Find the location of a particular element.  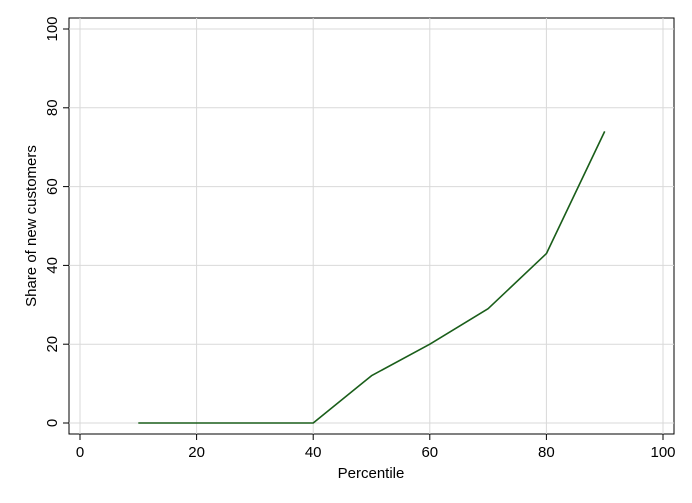

x-tick-label: 20 is located at coordinates (196, 452).